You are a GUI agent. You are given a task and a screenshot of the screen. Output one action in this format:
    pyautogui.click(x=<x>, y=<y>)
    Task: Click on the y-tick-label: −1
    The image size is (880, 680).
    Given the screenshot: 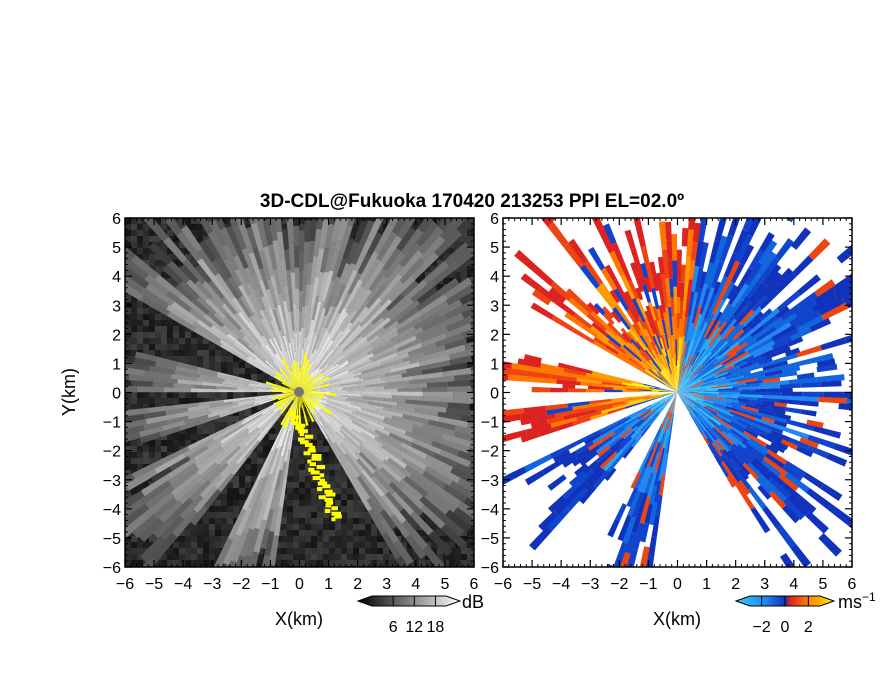 What is the action you would take?
    pyautogui.click(x=112, y=423)
    